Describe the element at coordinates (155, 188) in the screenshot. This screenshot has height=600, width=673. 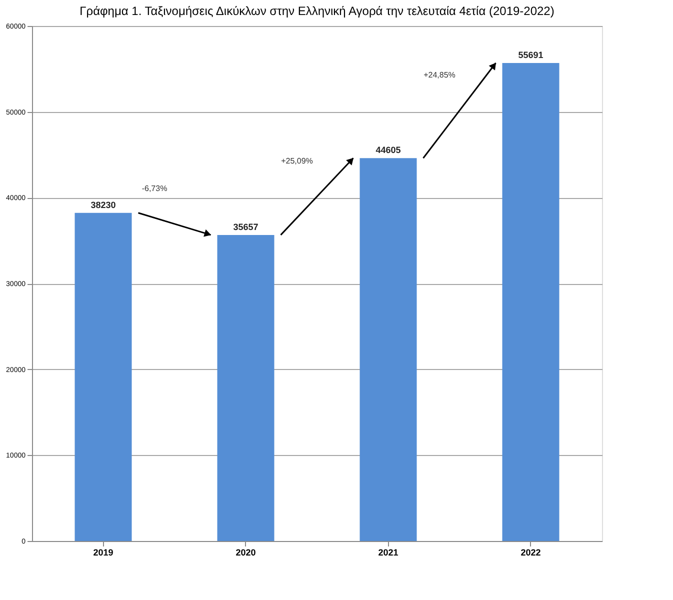
I see `annotation: -6,73%` at that location.